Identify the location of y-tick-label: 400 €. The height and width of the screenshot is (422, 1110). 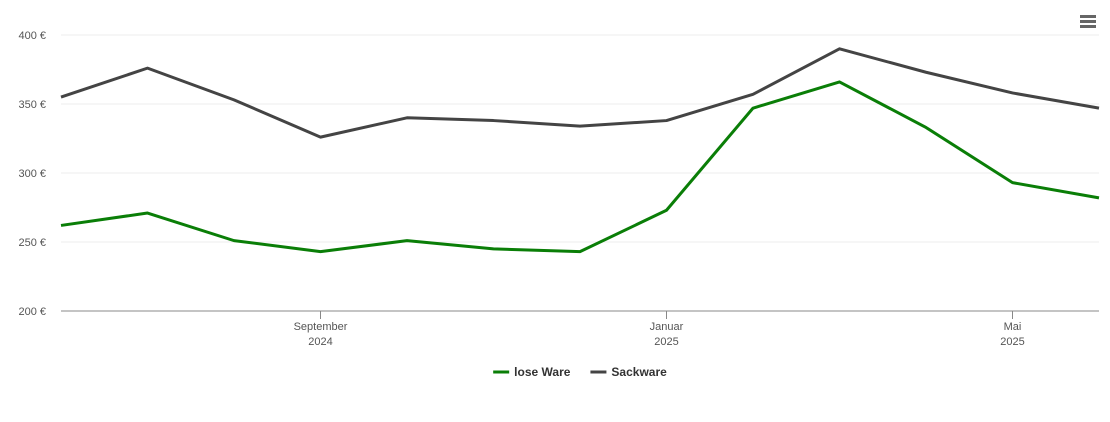
(32, 36).